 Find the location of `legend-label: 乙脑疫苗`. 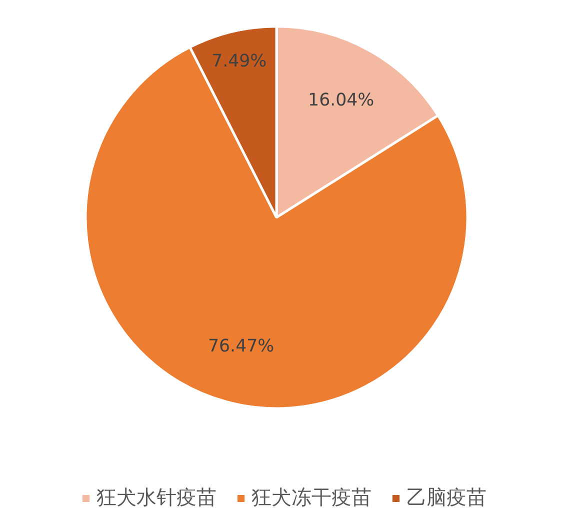

legend-label: 乙脑疫苗 is located at coordinates (446, 497).